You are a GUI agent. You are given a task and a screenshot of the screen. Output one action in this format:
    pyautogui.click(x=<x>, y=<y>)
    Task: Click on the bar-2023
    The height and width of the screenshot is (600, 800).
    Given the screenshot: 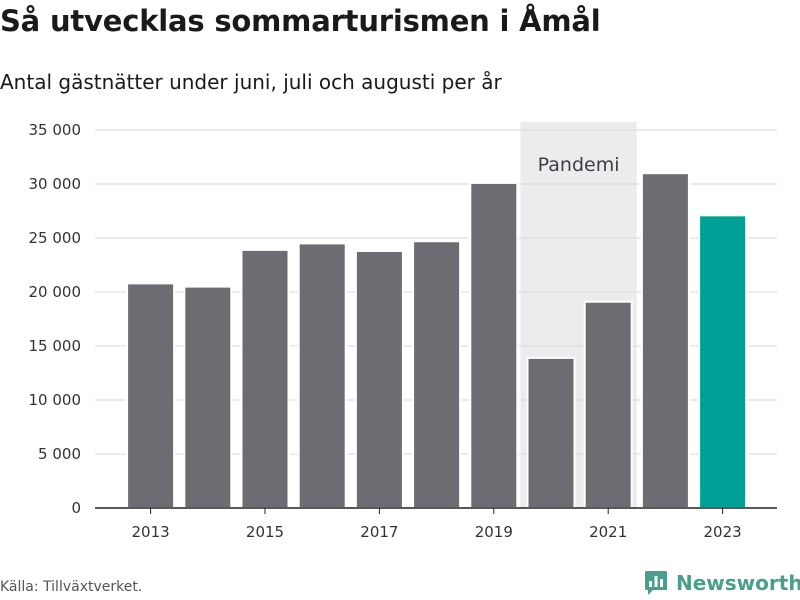 What is the action you would take?
    pyautogui.click(x=723, y=361)
    